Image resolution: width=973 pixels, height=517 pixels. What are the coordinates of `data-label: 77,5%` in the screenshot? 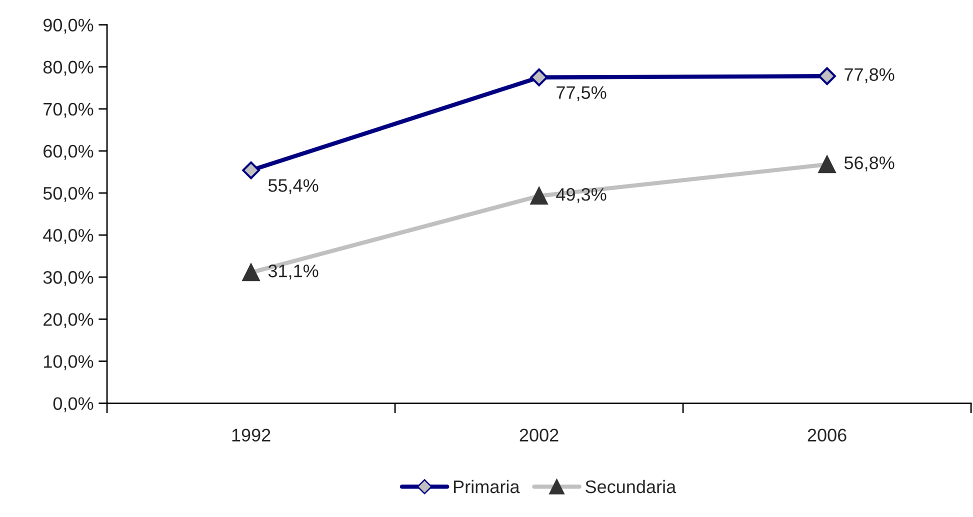 It's located at (581, 94).